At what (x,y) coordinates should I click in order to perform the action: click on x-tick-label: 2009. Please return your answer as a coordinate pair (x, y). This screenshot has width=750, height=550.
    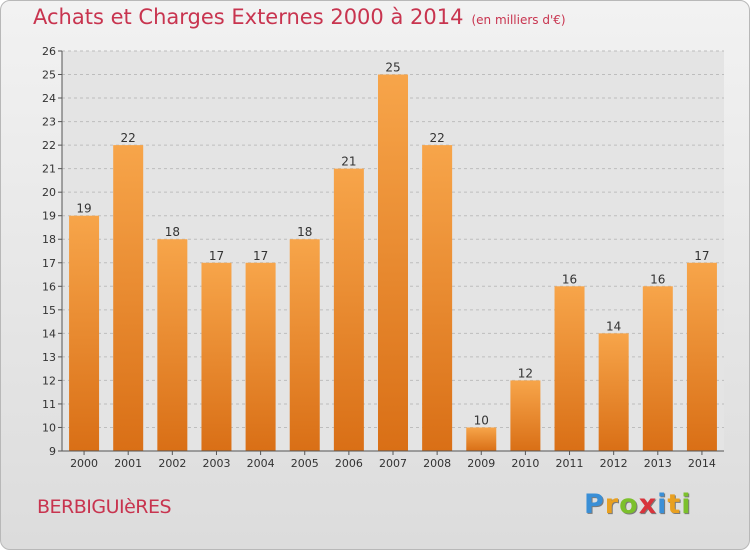
    Looking at the image, I should click on (481, 463).